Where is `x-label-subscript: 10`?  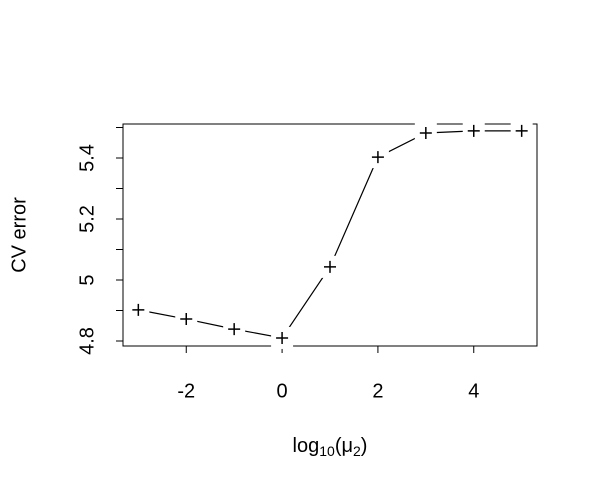 x-label-subscript: 10 is located at coordinates (327, 451).